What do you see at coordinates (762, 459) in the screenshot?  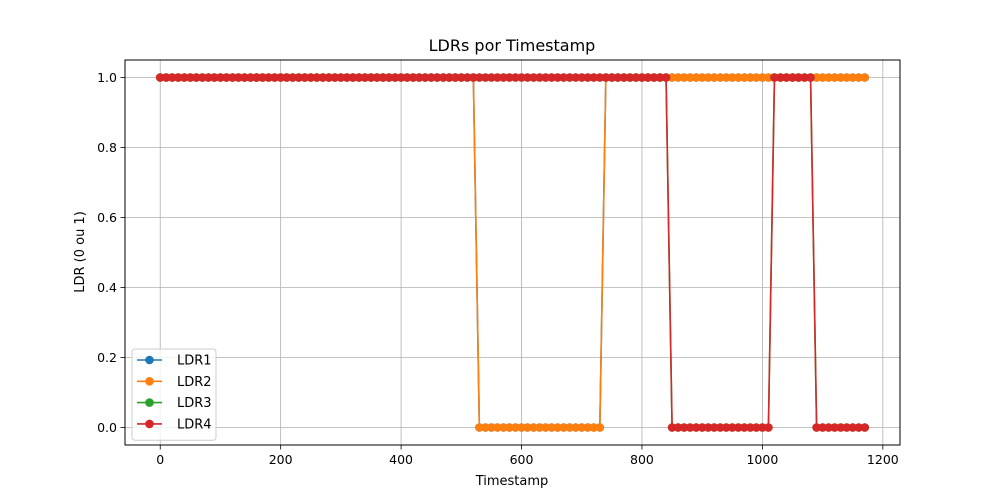 I see `x-tick-label: 1000` at bounding box center [762, 459].